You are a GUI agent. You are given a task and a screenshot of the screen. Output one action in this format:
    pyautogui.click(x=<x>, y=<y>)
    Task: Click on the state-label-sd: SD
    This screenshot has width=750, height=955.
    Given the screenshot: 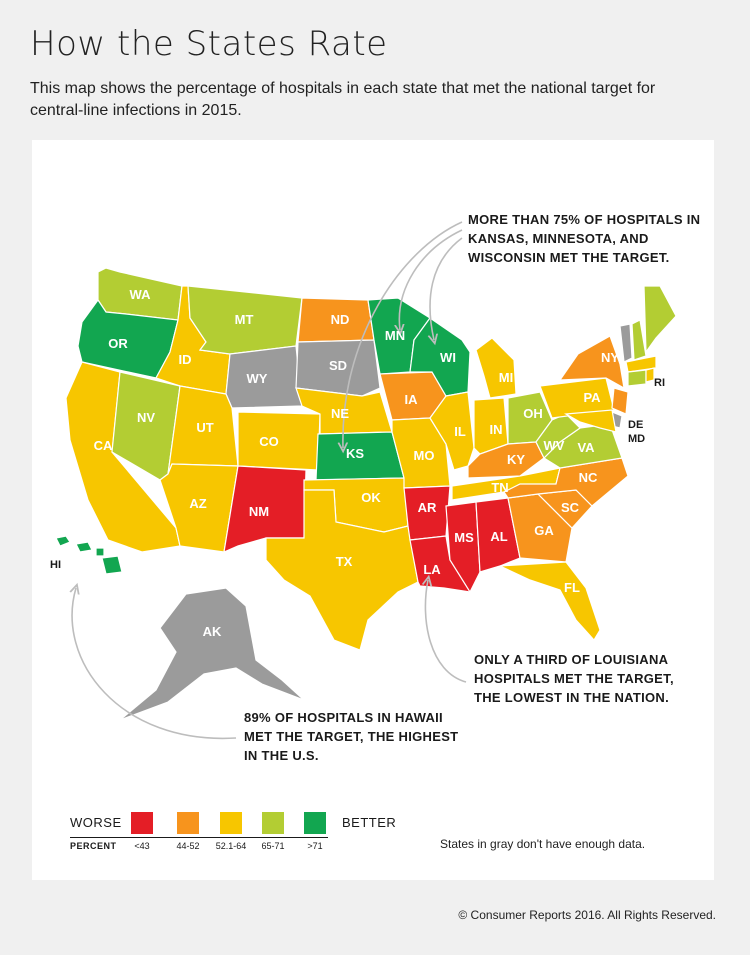 What is the action you would take?
    pyautogui.click(x=338, y=365)
    